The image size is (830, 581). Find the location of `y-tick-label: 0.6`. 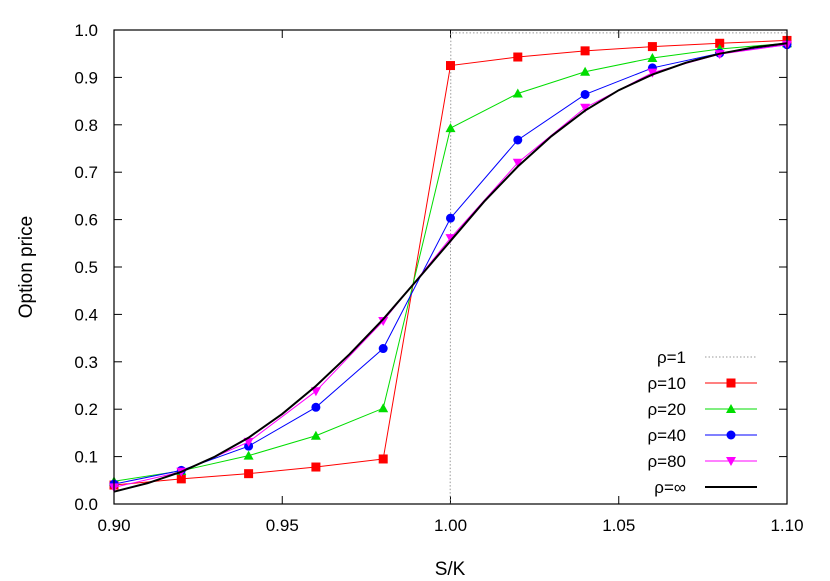

y-tick-label: 0.6 is located at coordinates (86, 220).